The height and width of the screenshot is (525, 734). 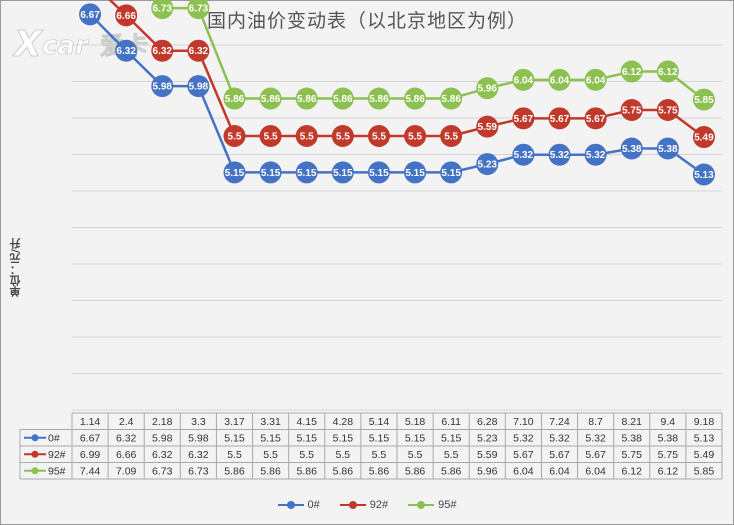 I want to click on data-label: 5.23, so click(x=488, y=165).